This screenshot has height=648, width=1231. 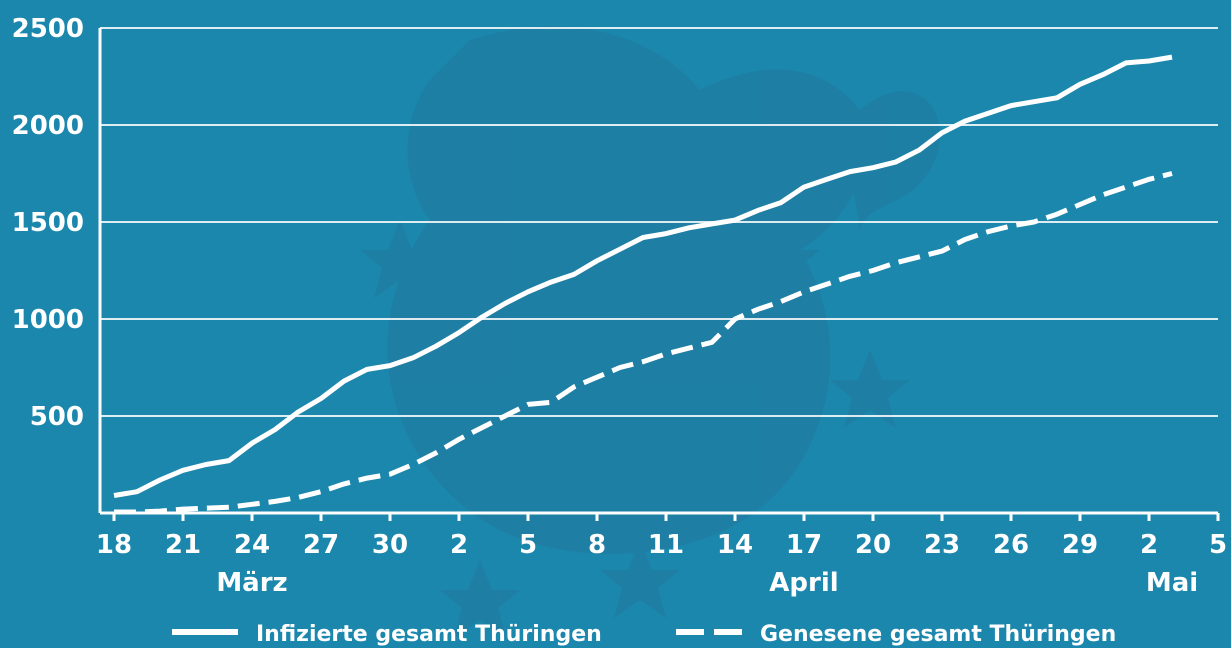 I want to click on y-tick-label: 2500, so click(x=48, y=29).